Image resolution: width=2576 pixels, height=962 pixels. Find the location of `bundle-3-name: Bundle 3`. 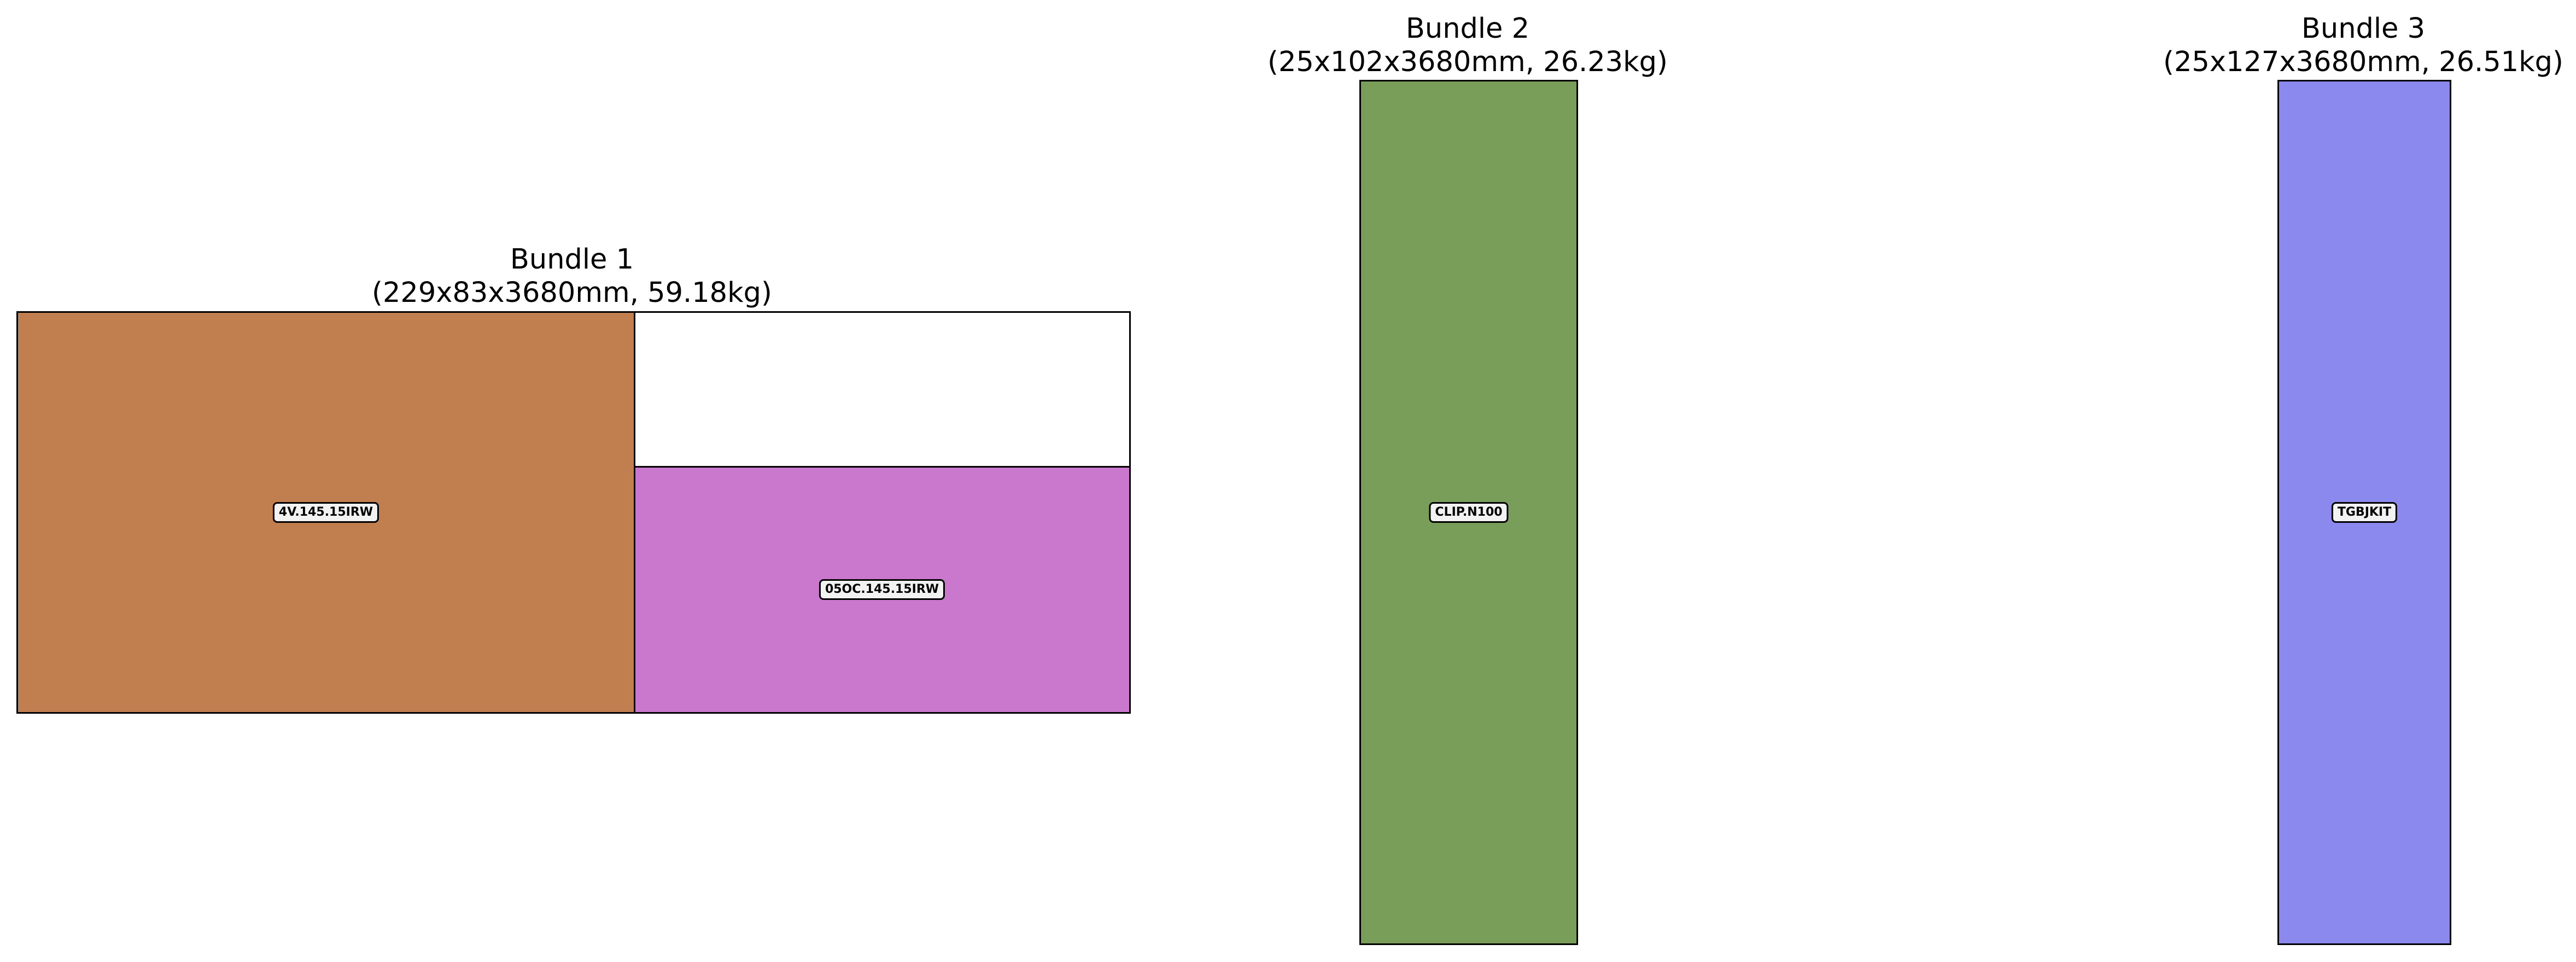

bundle-3-name: Bundle 3 is located at coordinates (2363, 29).